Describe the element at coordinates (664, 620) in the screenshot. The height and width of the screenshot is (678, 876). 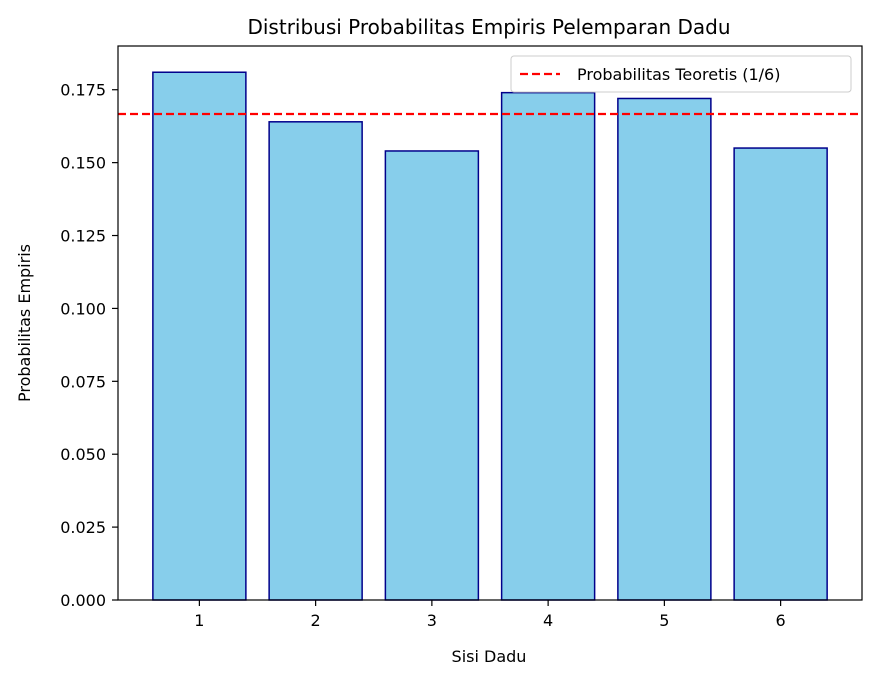
I see `x-tick-label: 5` at that location.